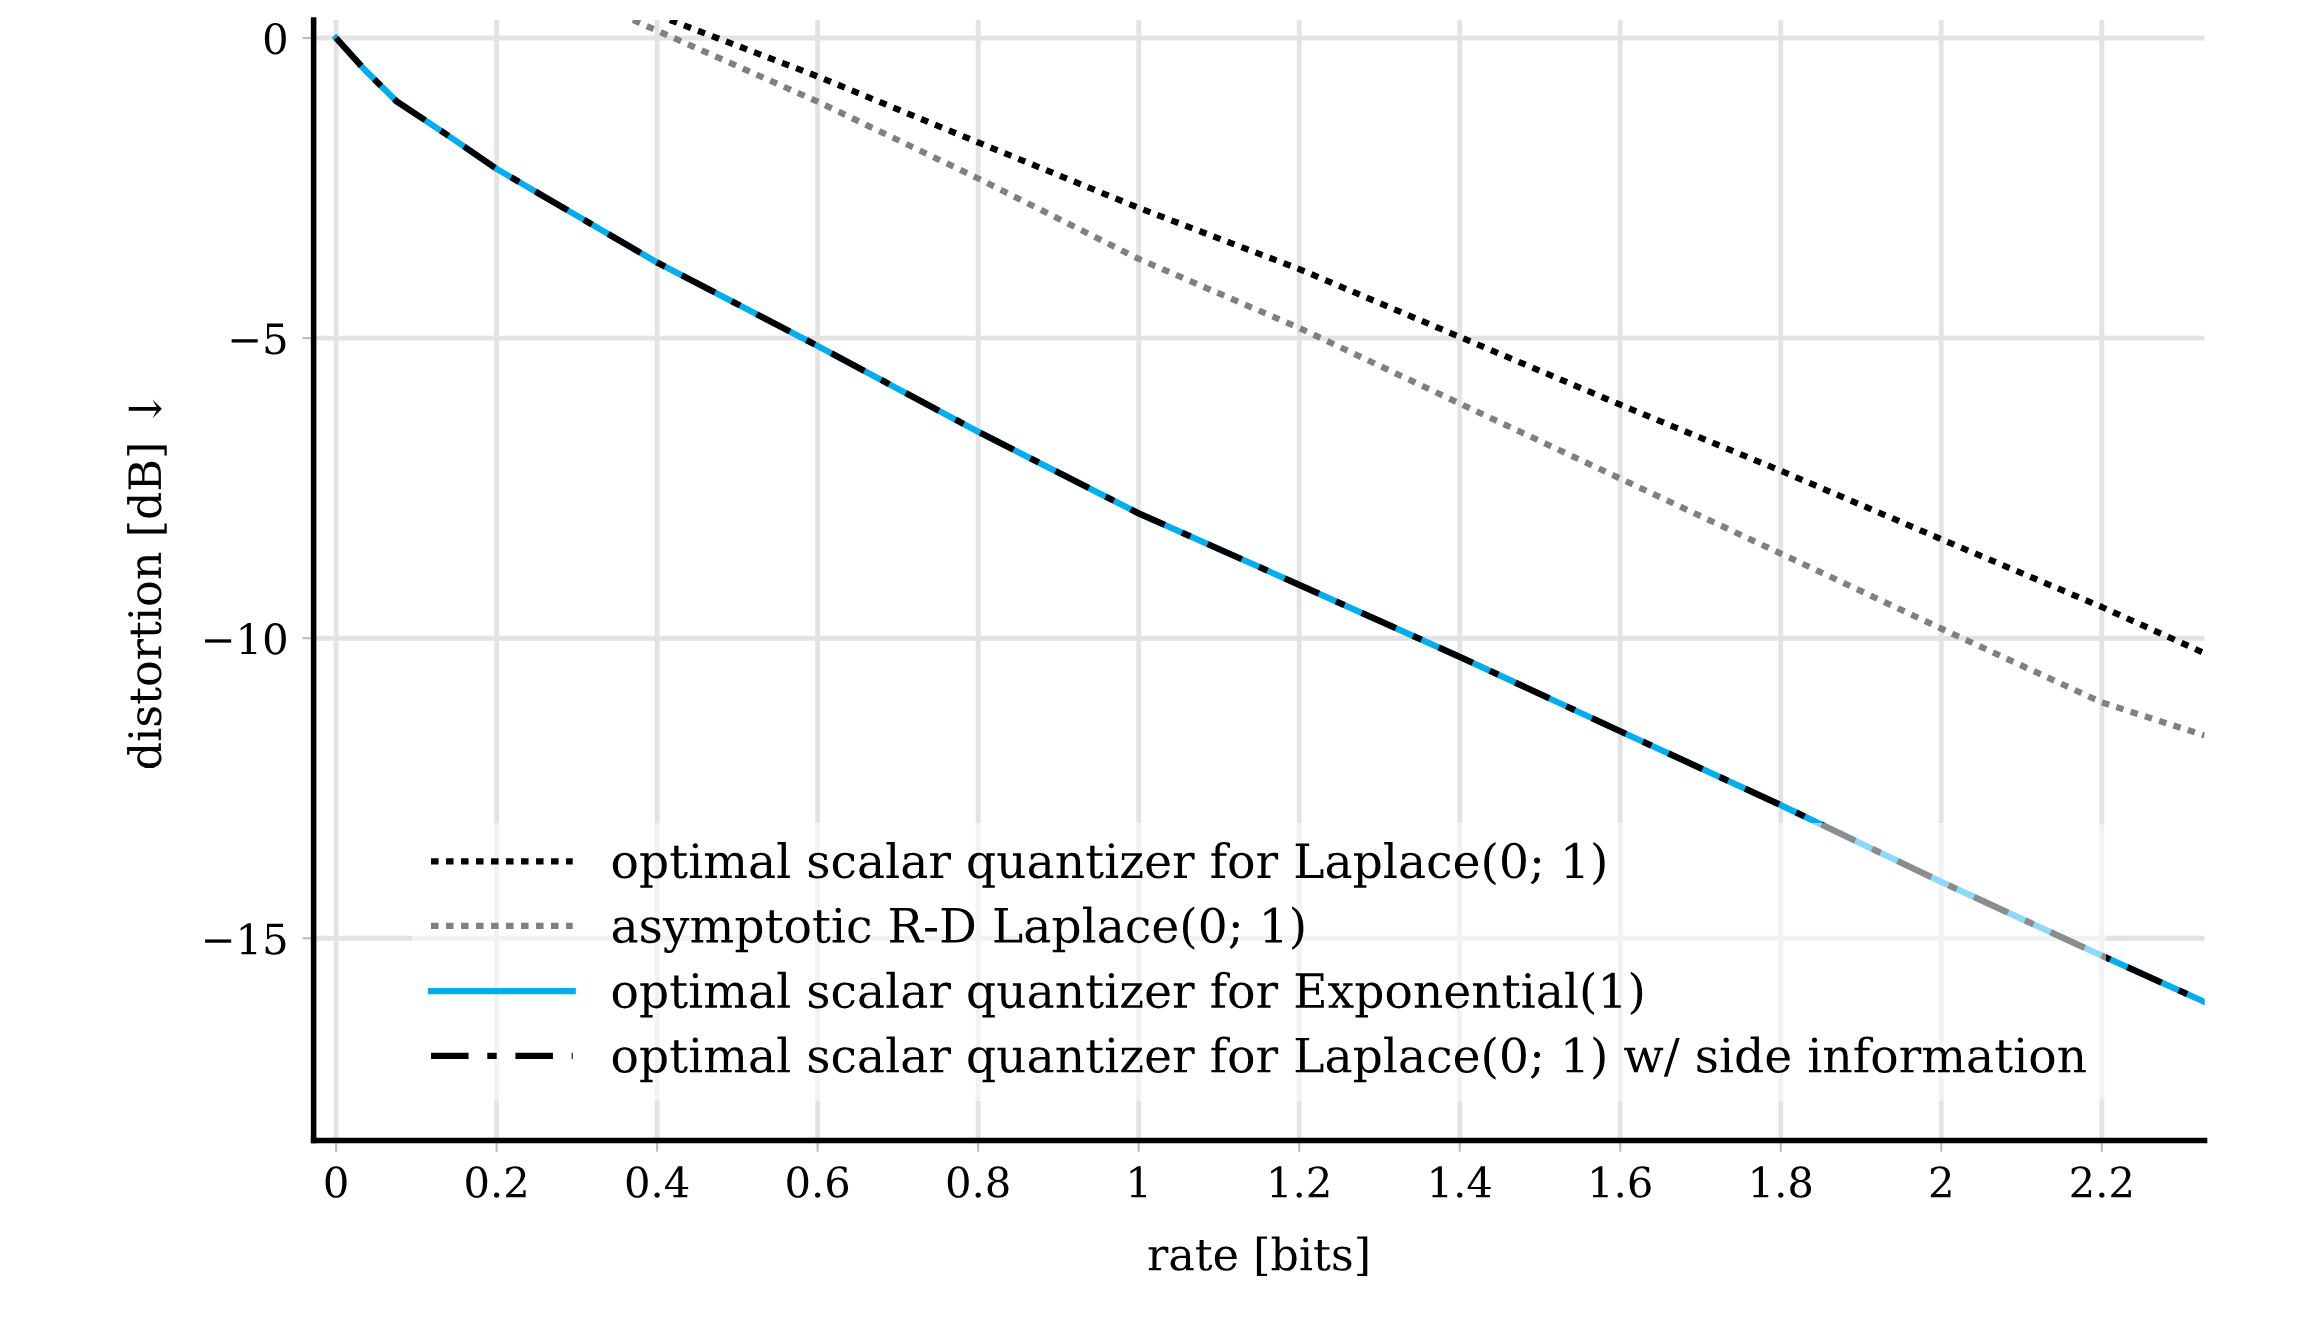 The width and height of the screenshot is (2306, 1334). What do you see at coordinates (1300, 1182) in the screenshot?
I see `x-tick-label: 1.2` at bounding box center [1300, 1182].